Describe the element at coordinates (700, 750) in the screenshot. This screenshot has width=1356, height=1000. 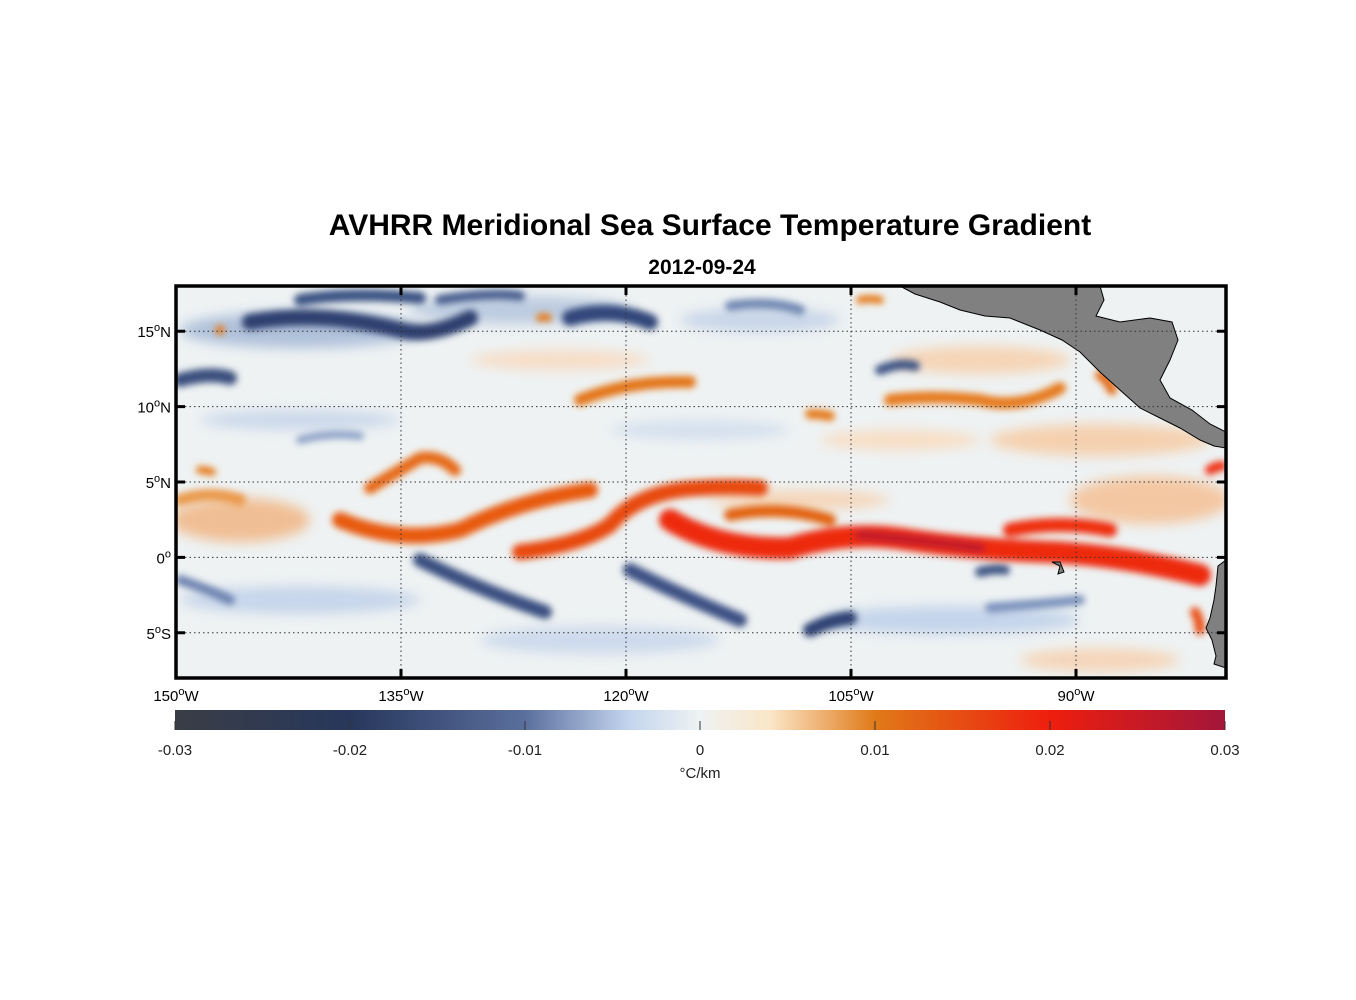
I see `colorbar-tick-label-3: 0` at that location.